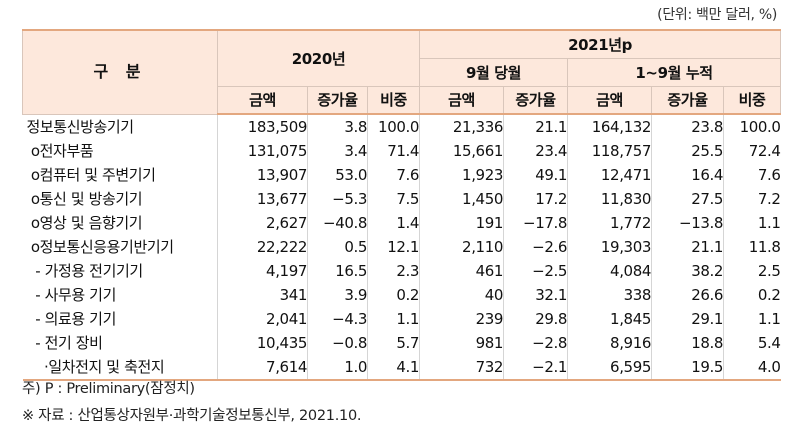  I want to click on cell-gCum: −13.8, so click(687, 223).